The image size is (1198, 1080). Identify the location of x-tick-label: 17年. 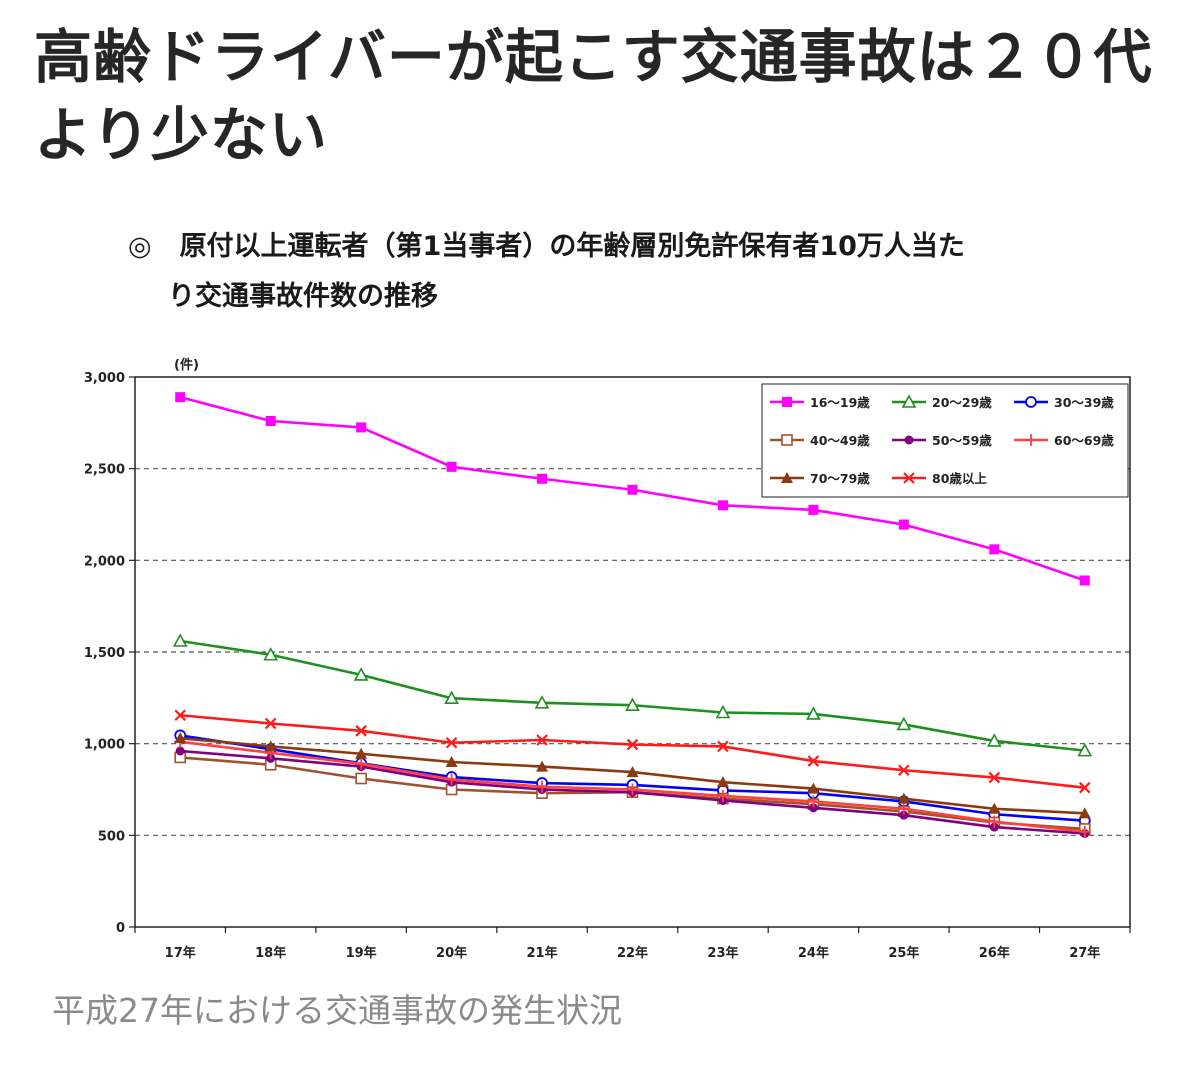
(180, 953).